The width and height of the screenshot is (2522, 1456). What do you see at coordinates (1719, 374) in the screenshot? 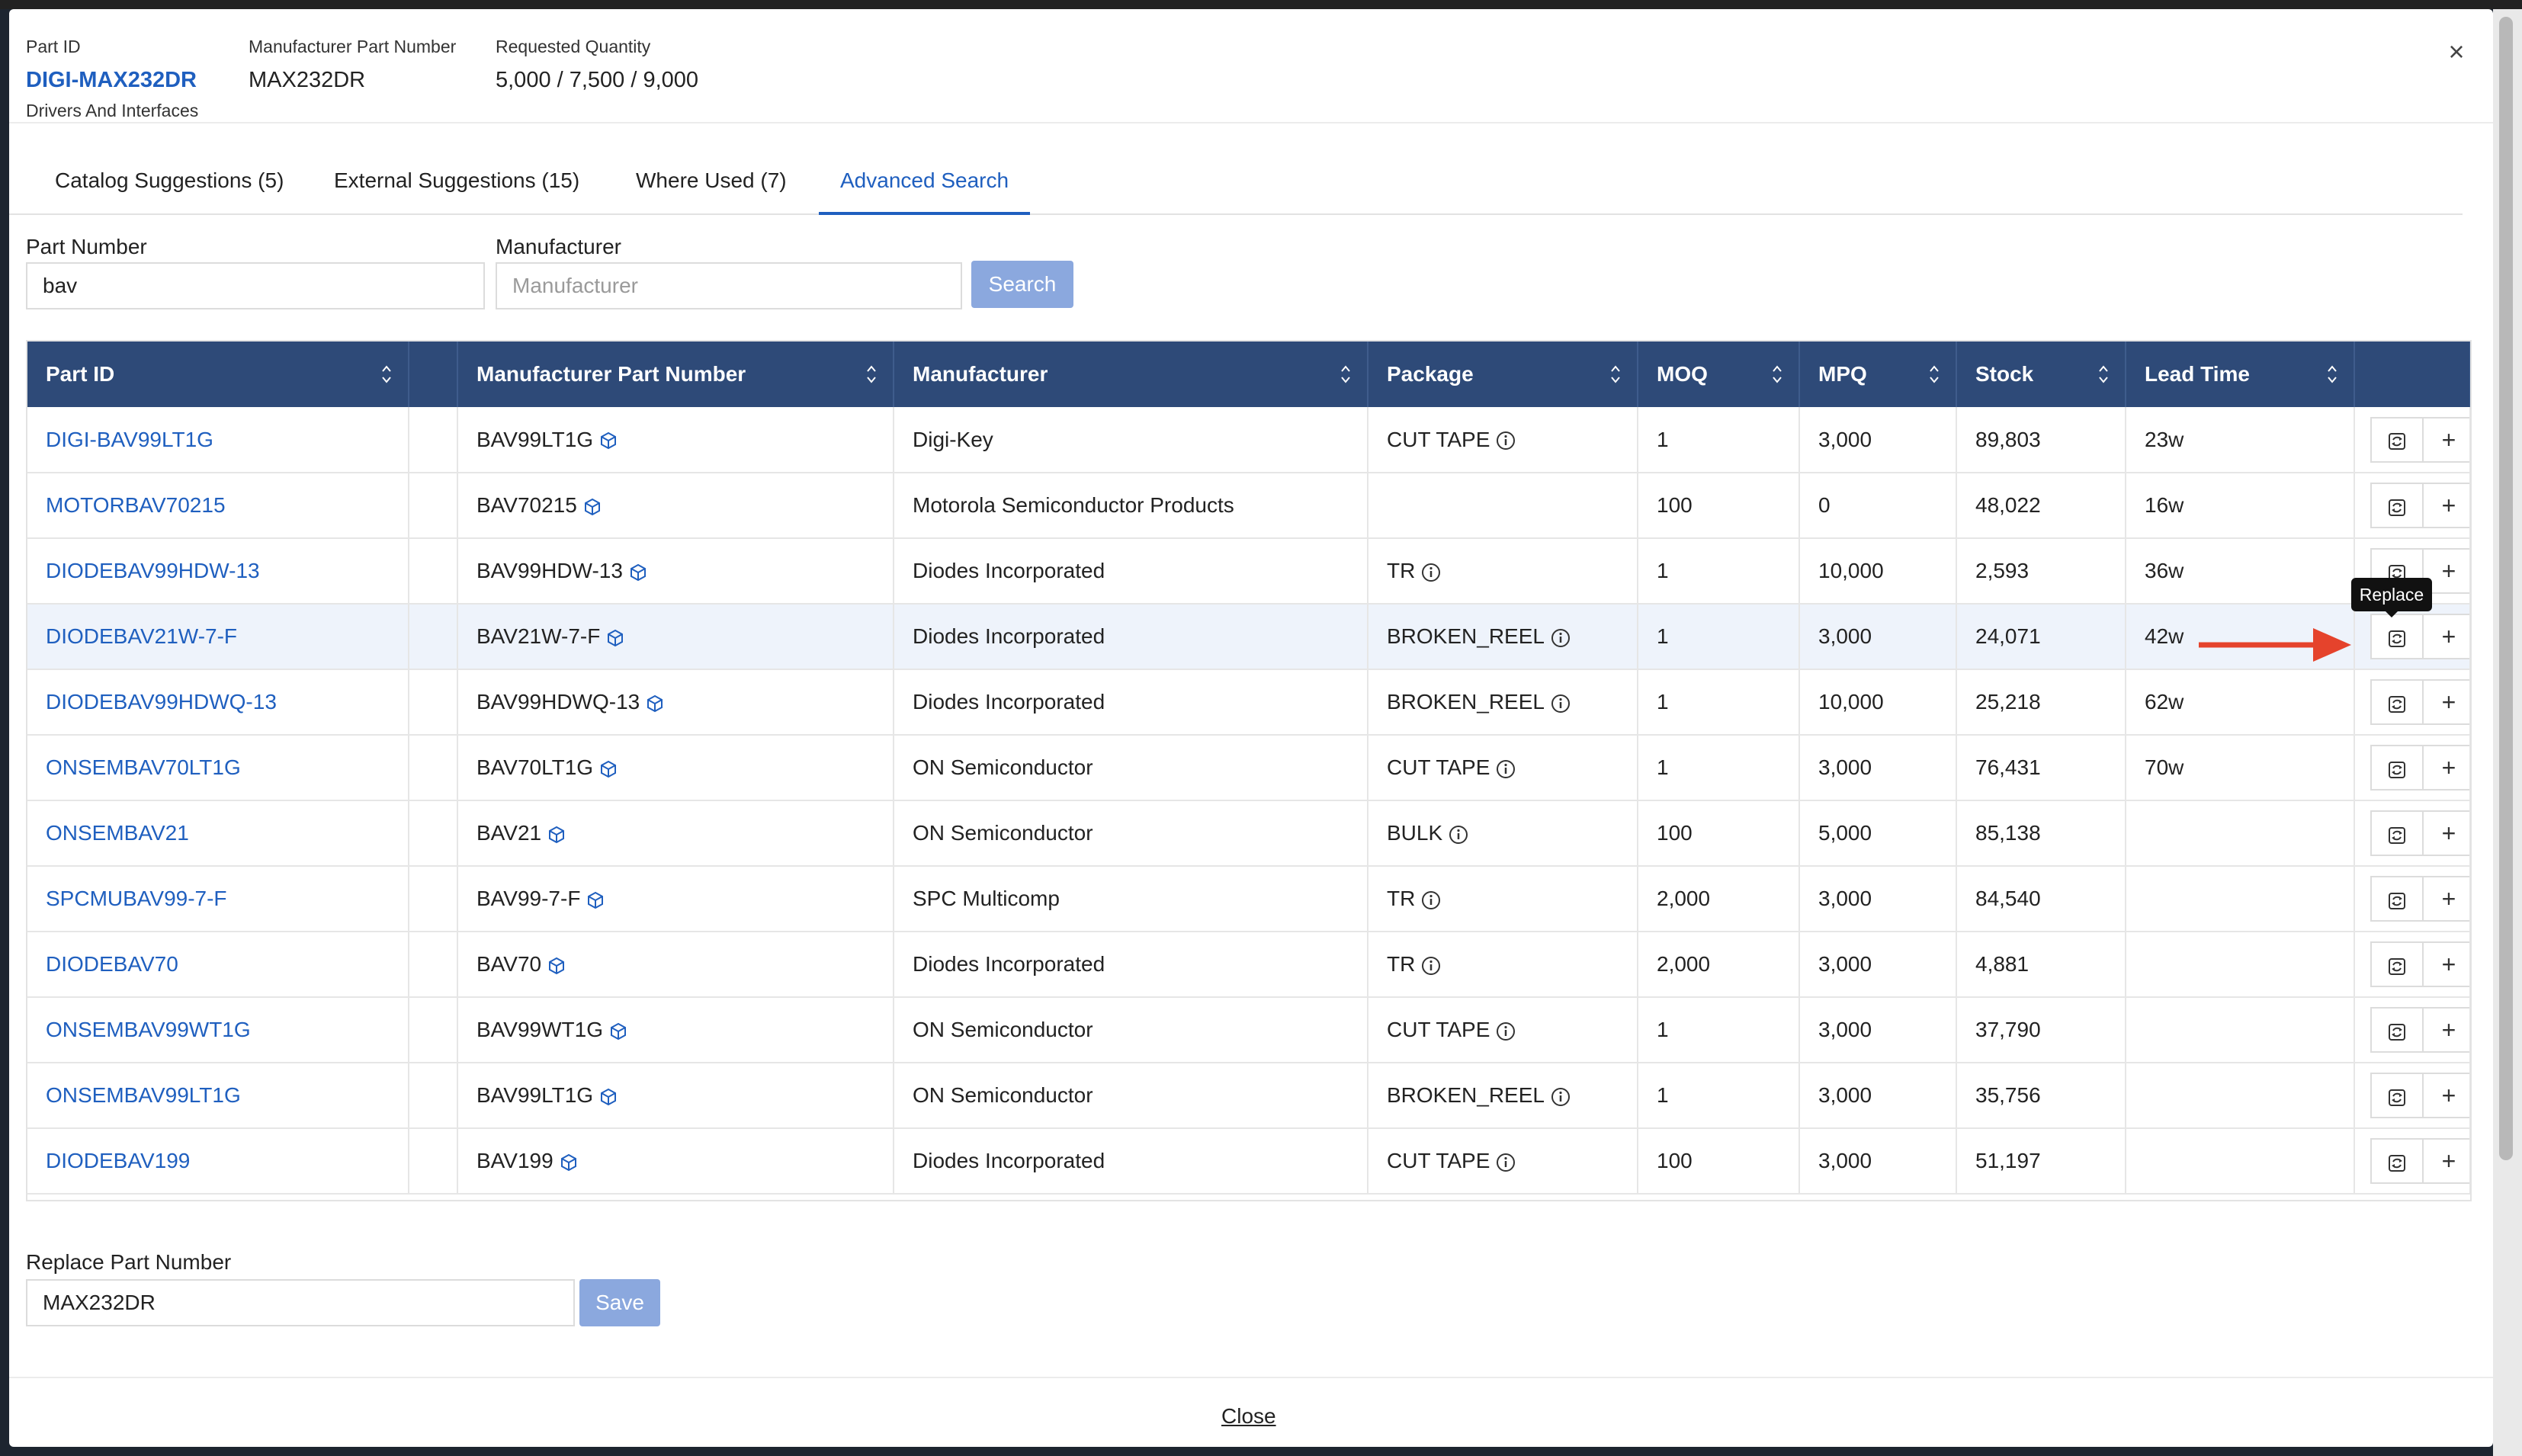
I see `column-header-moq: MOQ` at bounding box center [1719, 374].